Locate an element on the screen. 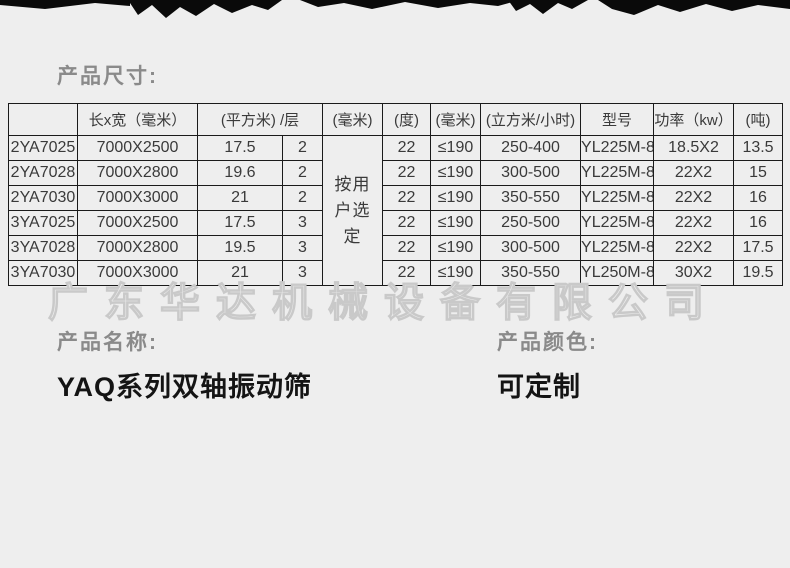  header-size: 长x宽（毫米） is located at coordinates (137, 119).